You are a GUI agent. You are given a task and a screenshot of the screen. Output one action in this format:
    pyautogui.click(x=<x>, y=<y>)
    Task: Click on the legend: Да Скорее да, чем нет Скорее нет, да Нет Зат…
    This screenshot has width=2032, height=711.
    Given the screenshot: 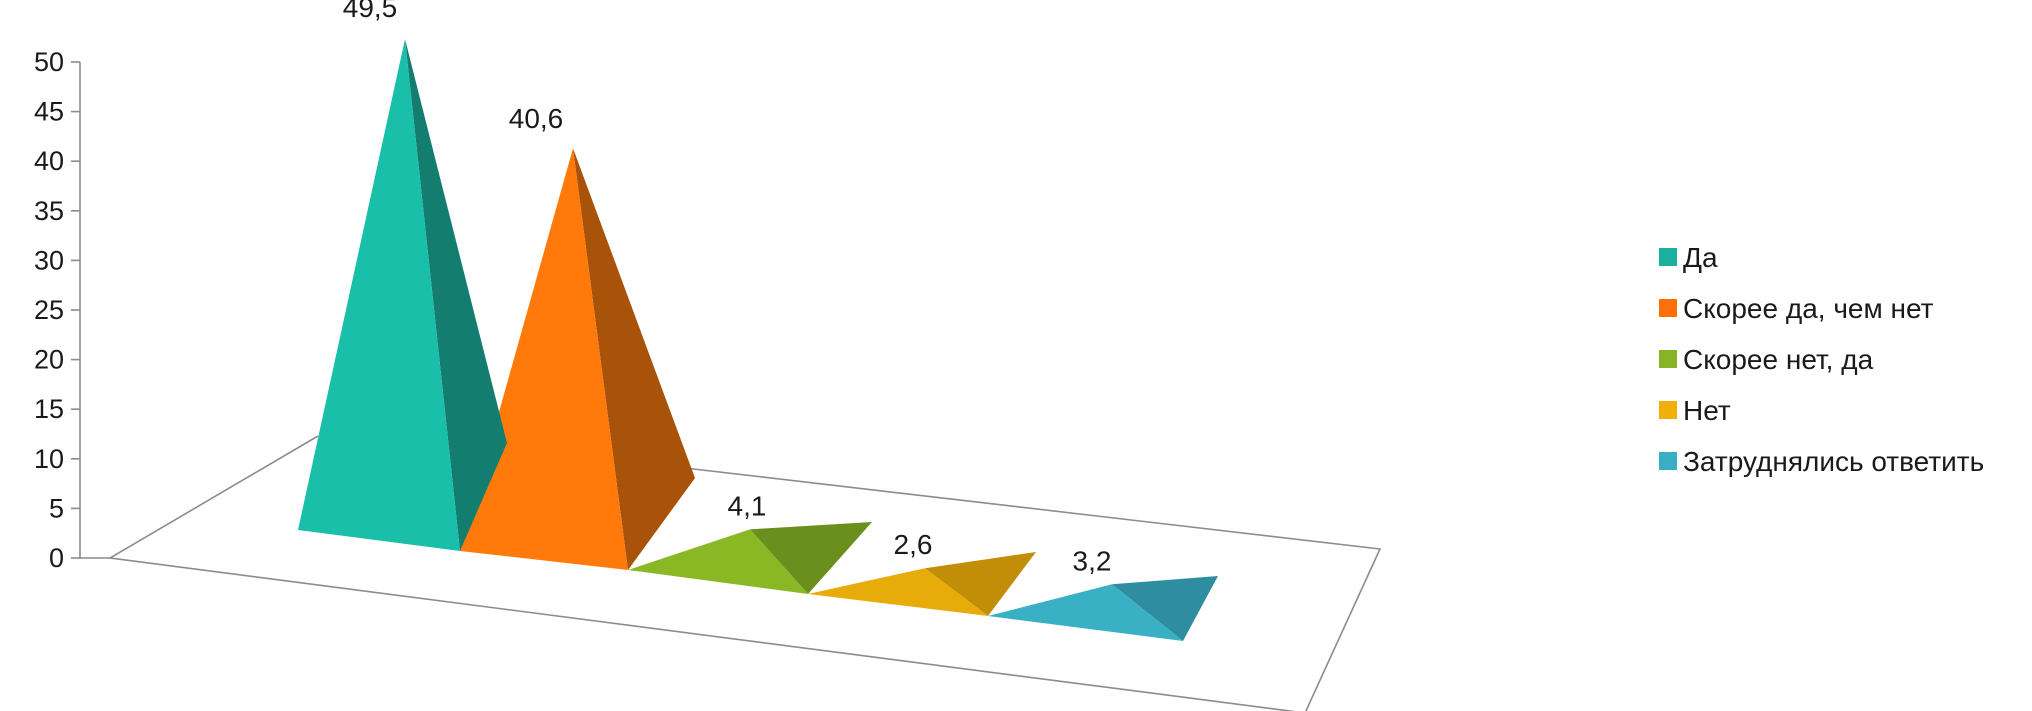 What is the action you would take?
    pyautogui.click(x=1821, y=359)
    